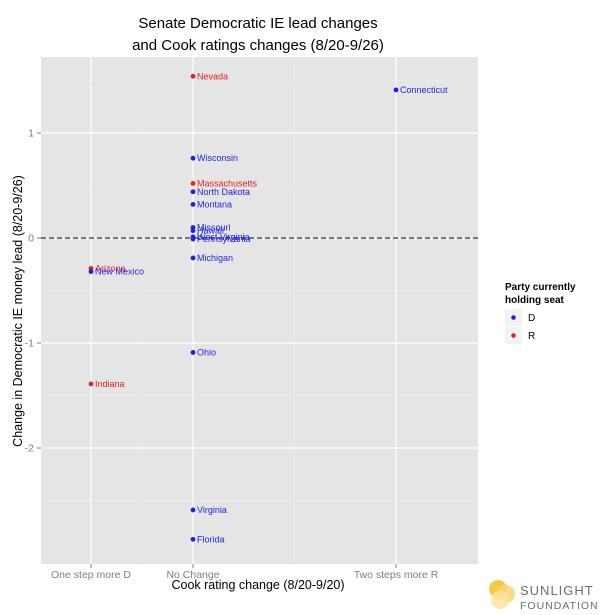 Image resolution: width=600 pixels, height=615 pixels. What do you see at coordinates (210, 231) in the screenshot?
I see `label-hawaii: Hawaii` at bounding box center [210, 231].